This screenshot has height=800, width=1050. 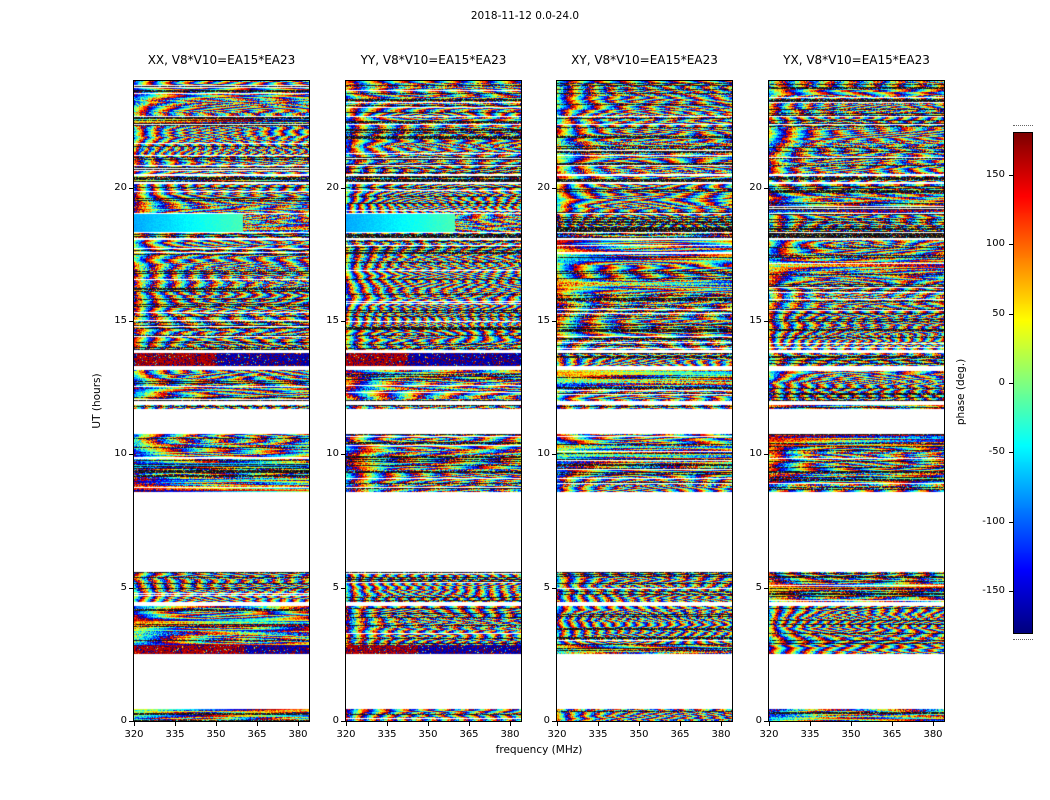 What do you see at coordinates (998, 313) in the screenshot?
I see `colorbar-tick-label: 50` at bounding box center [998, 313].